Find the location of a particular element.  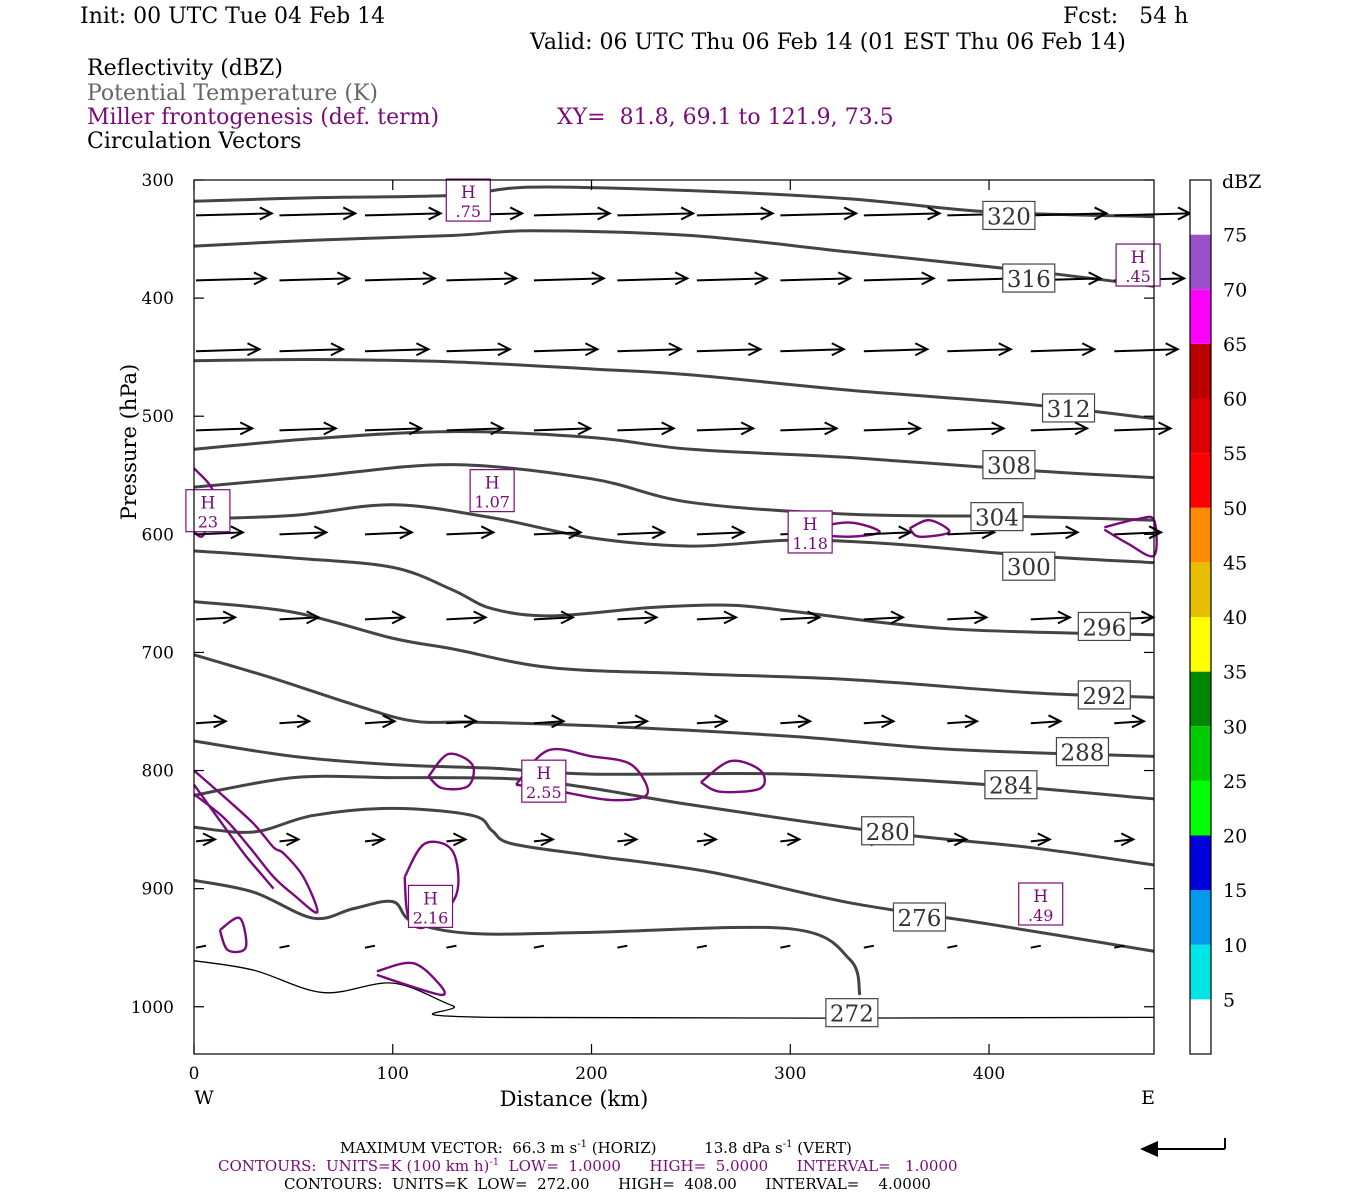

field-frontogenesis: Miller frontogenesis (def. term) is located at coordinates (263, 117).